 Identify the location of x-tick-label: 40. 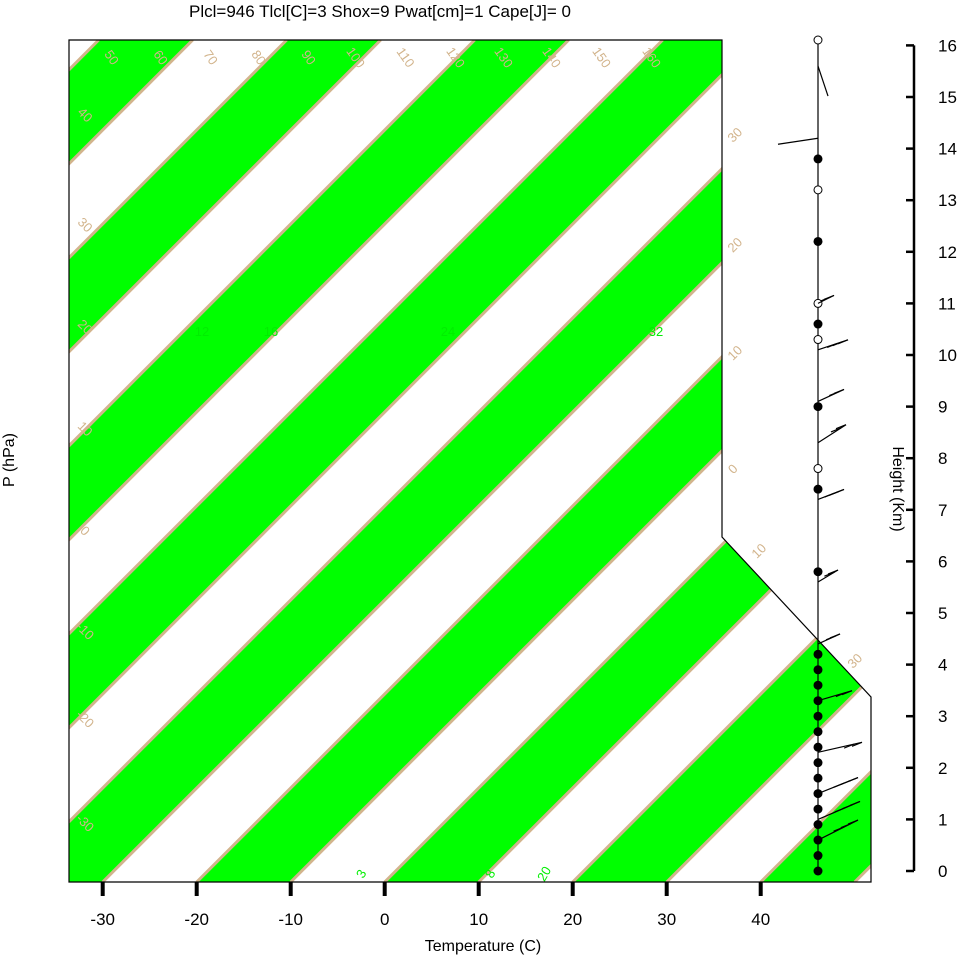
(760, 919).